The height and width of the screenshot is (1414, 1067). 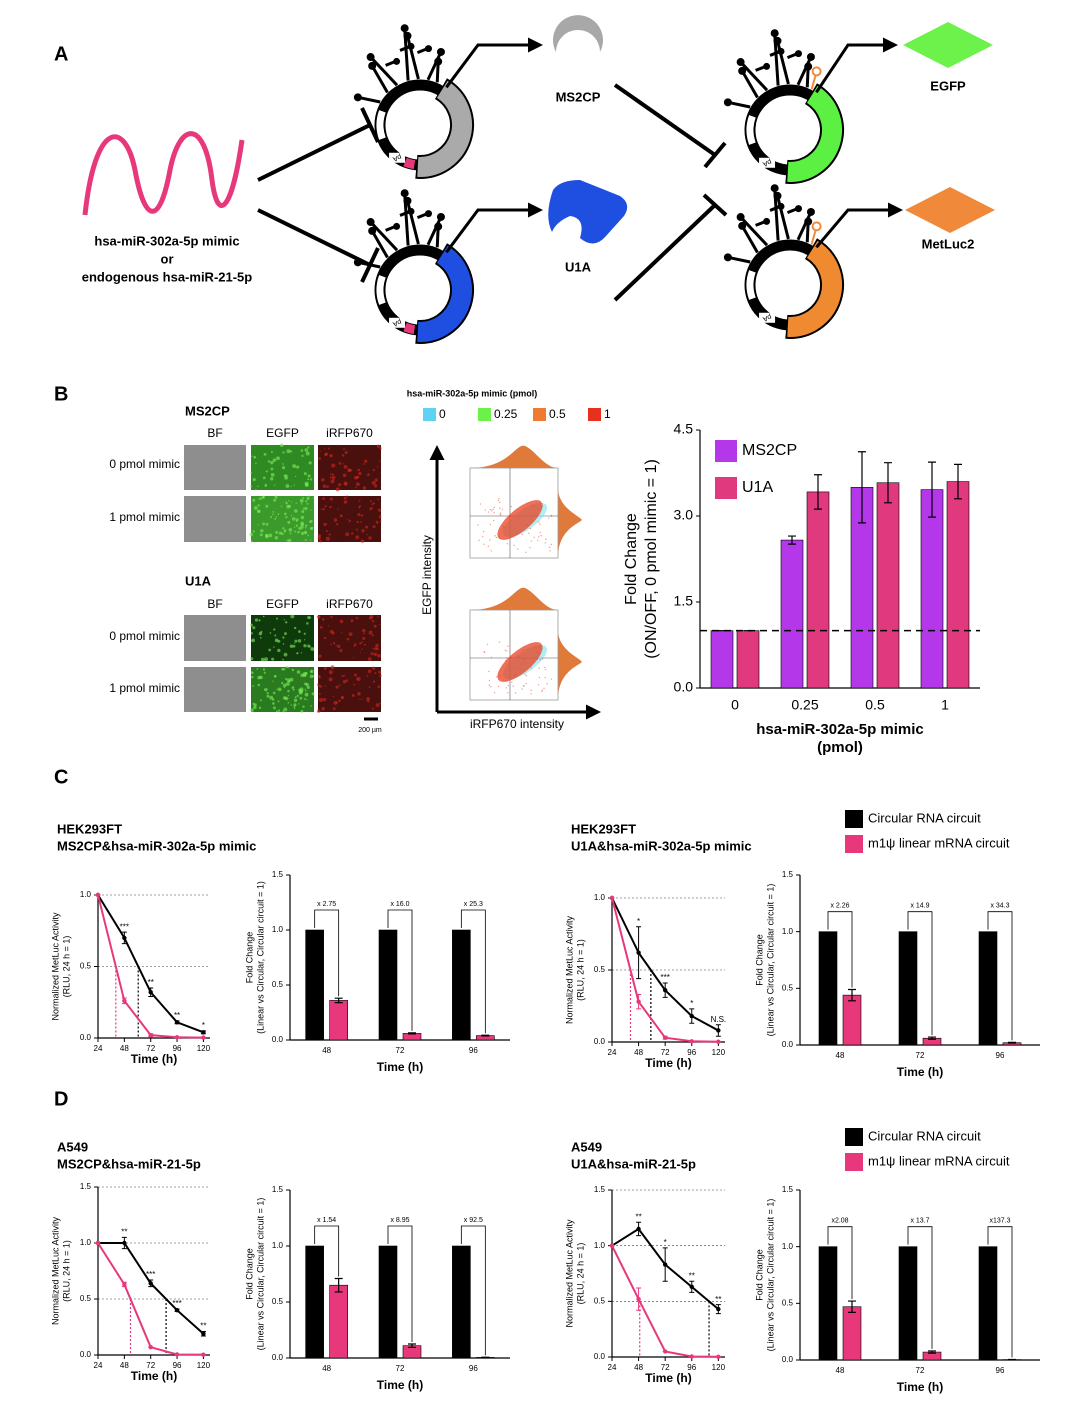 I want to click on chart-title: U1A&hsa-miR-21-5p, so click(x=633, y=1163).